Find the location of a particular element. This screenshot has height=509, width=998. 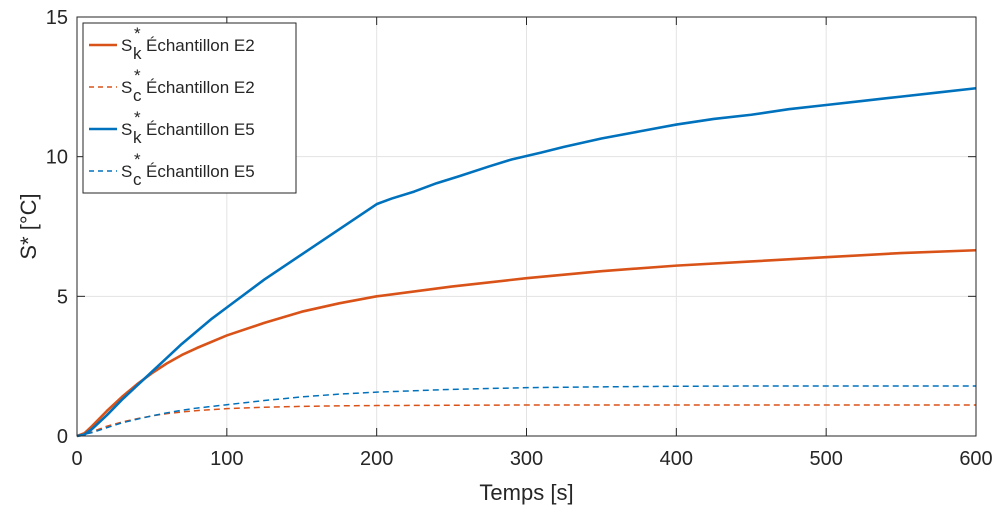

legend-item: S*k Échantillon E2 is located at coordinates (172, 43).